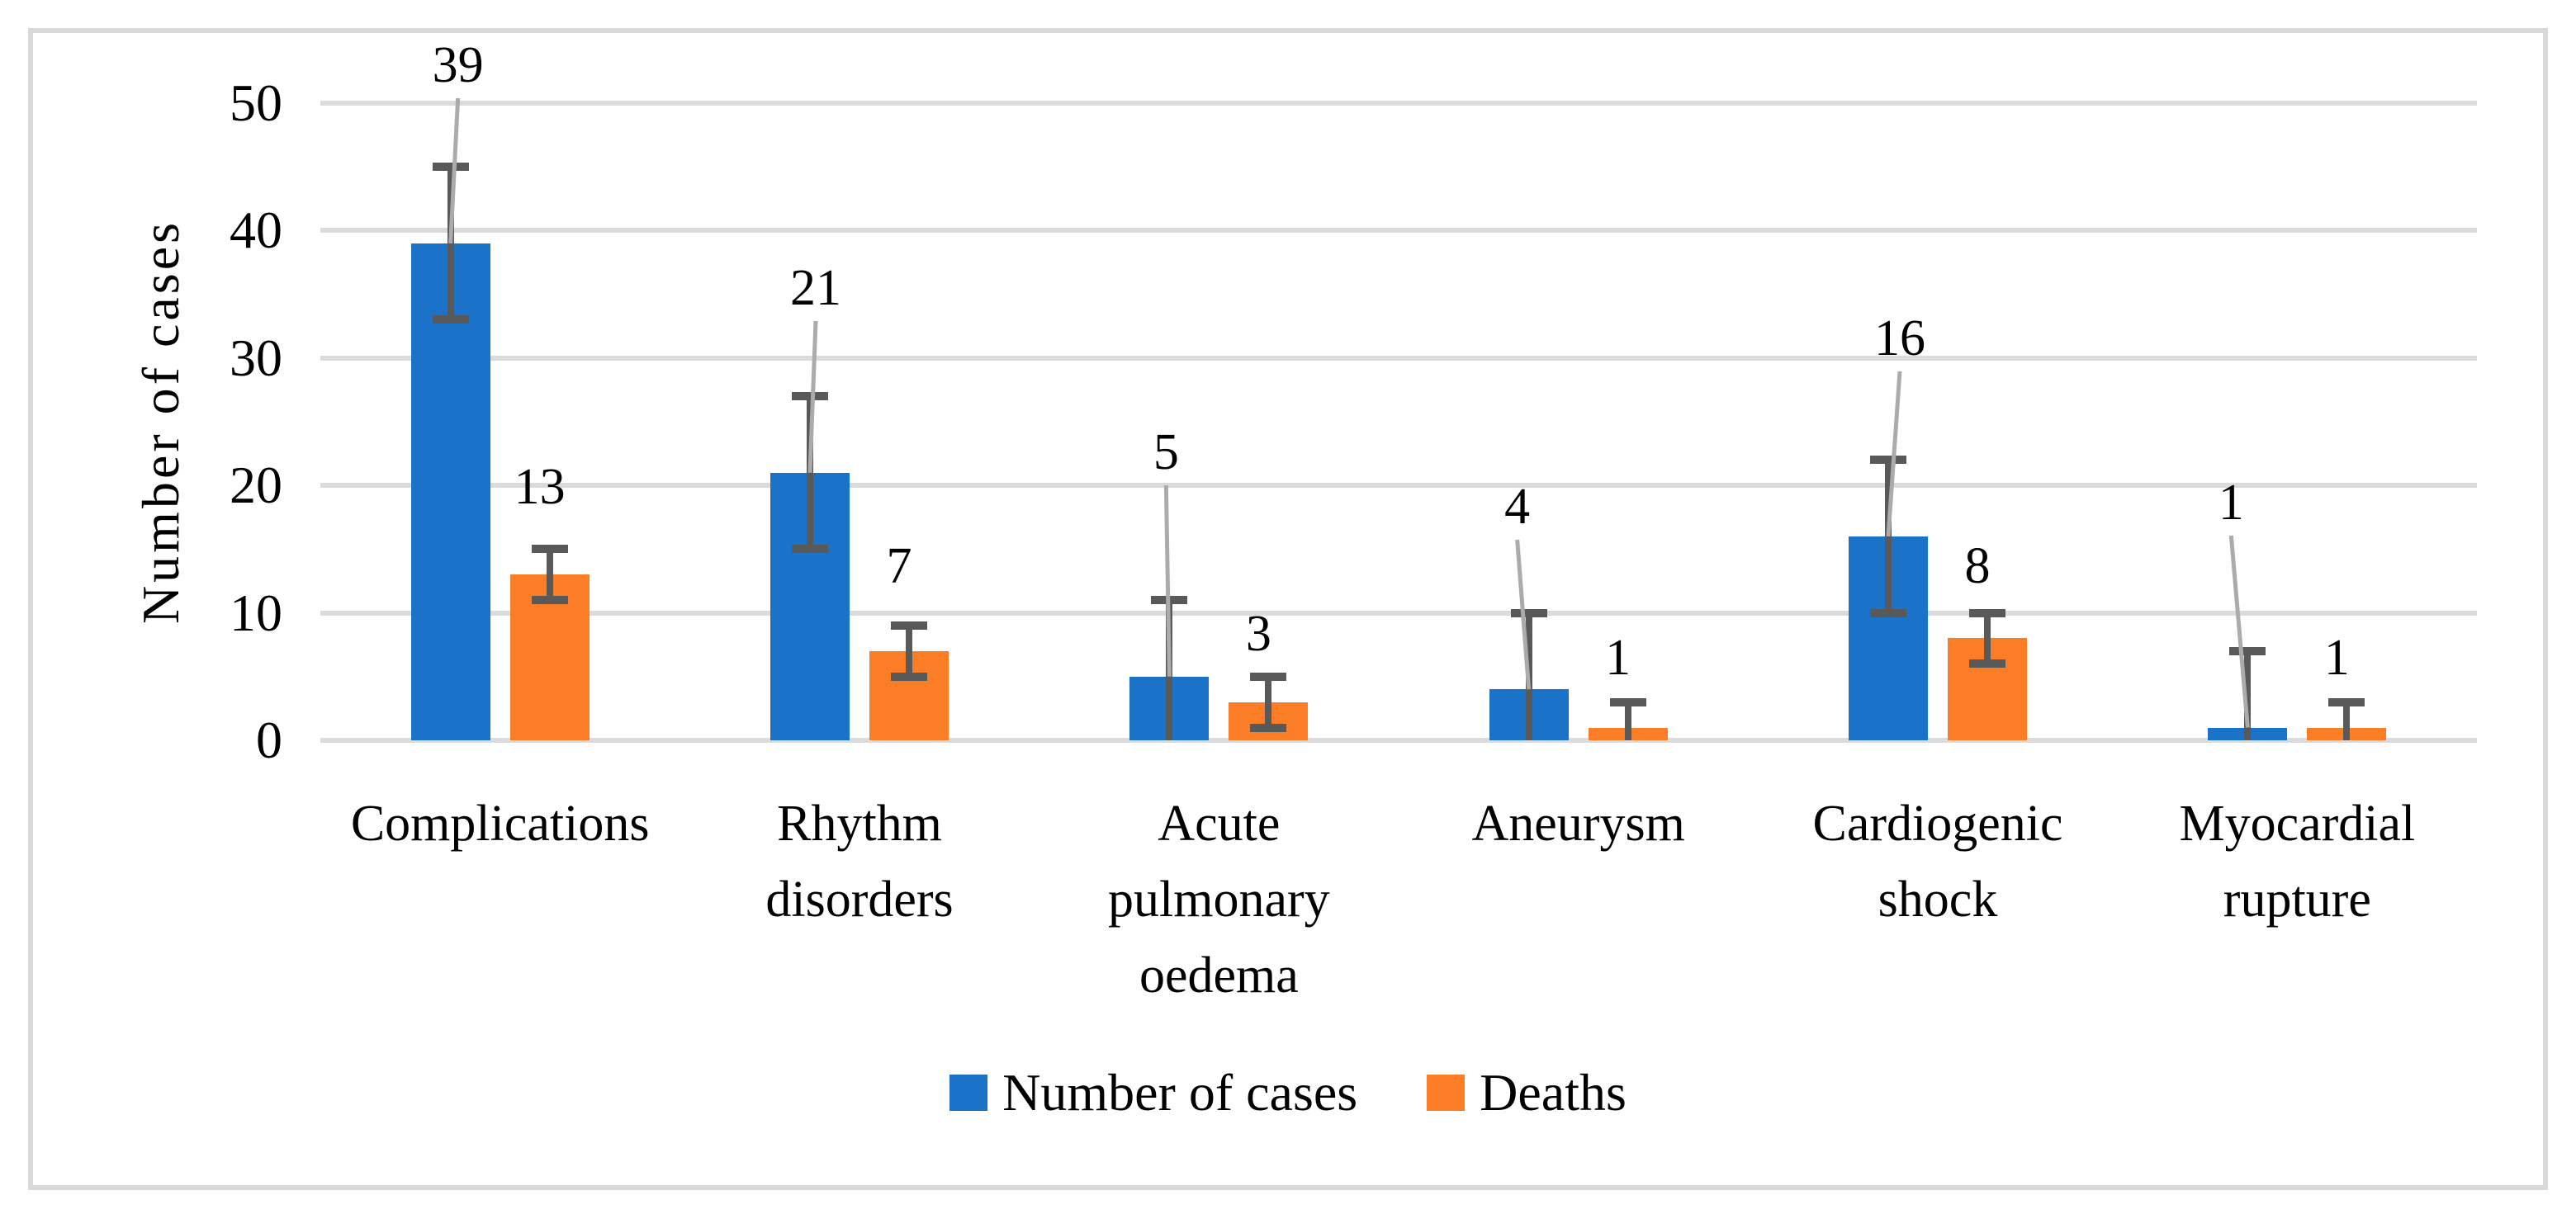  Describe the element at coordinates (810, 549) in the screenshot. I see `error-cap-bottom-number-of-cases-rhythm` at that location.